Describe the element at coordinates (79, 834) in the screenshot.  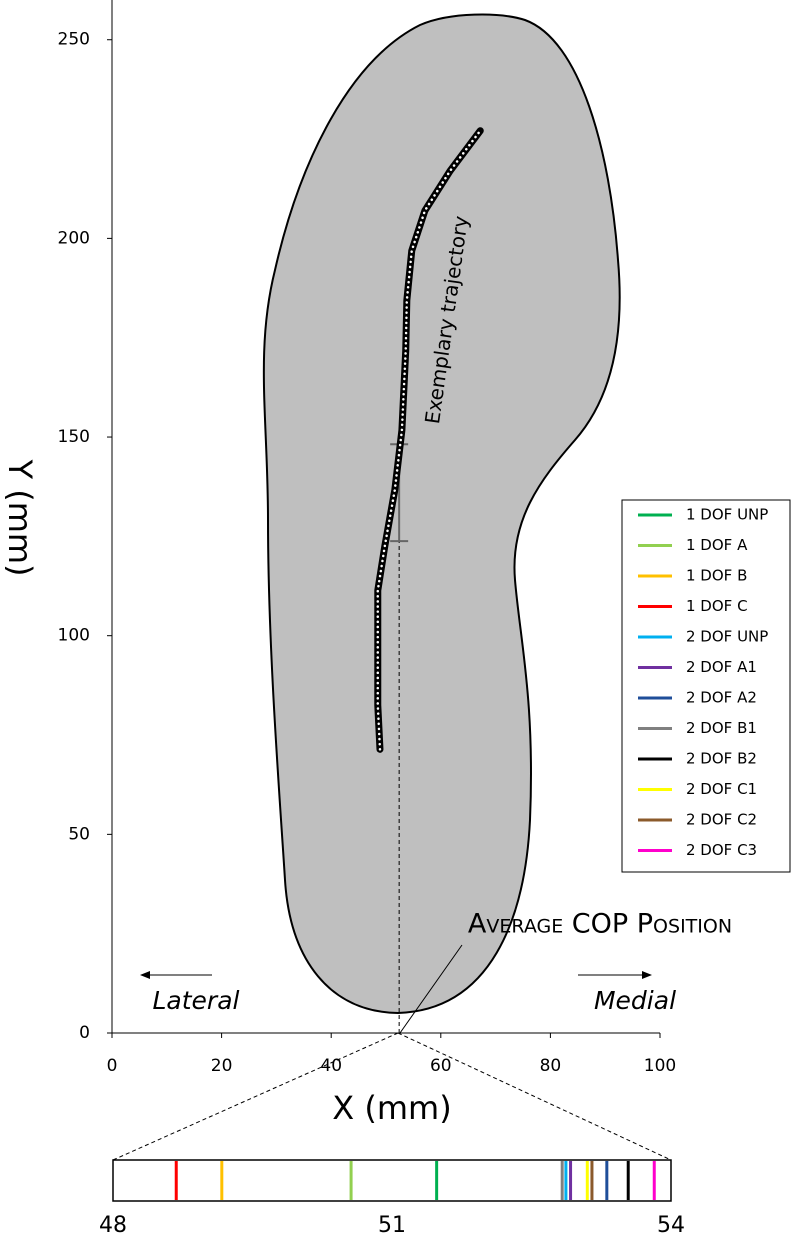
I see `y-tick-label: 50` at that location.